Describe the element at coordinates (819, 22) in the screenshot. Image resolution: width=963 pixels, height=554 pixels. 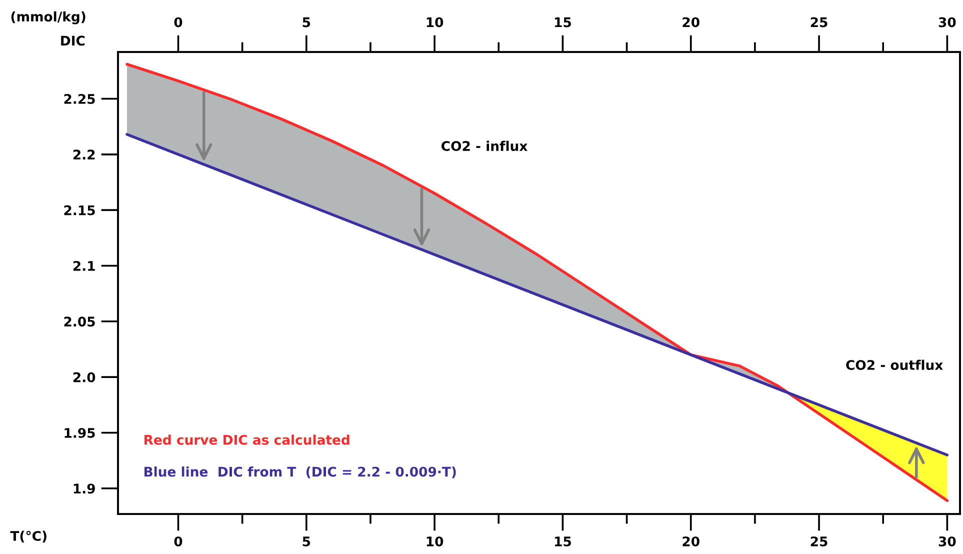
I see `x2-tick-label: 25` at that location.